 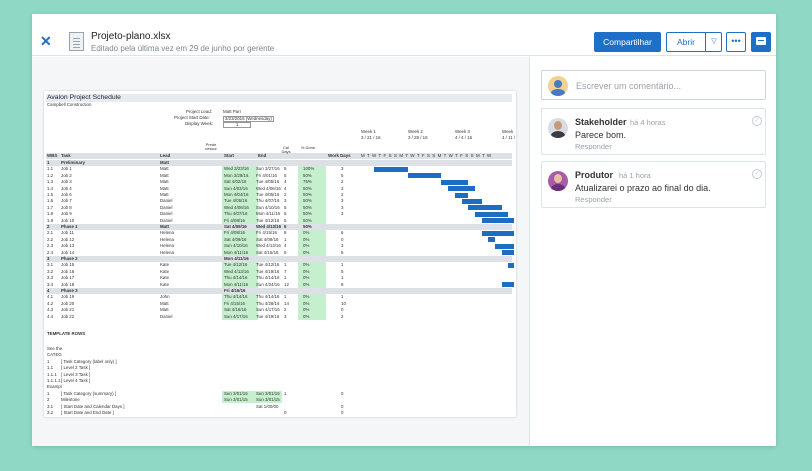 I want to click on cell-days: 2, so click(x=285, y=310).